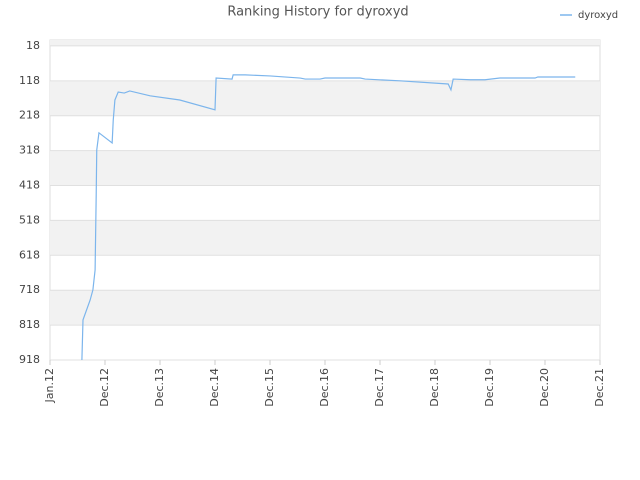 The height and width of the screenshot is (480, 640). Describe the element at coordinates (599, 387) in the screenshot. I see `x-tick-label: Dec.21` at that location.